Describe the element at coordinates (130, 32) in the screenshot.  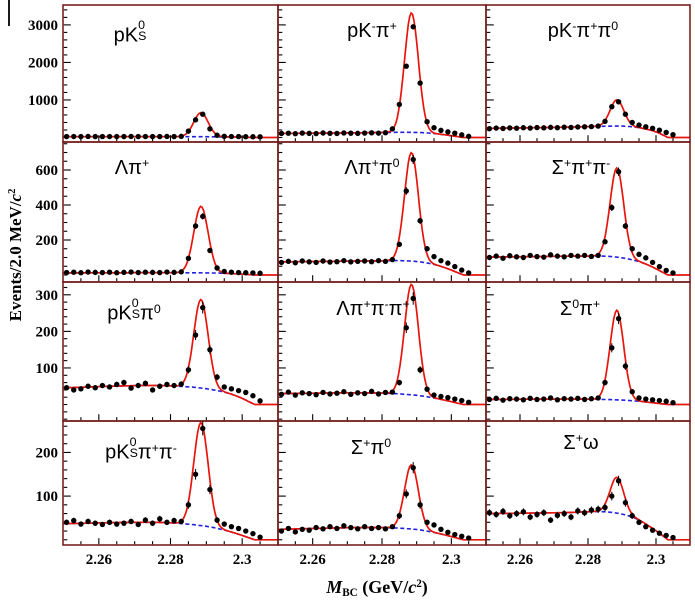
I see `panel-title-pKs0: pK 0 S` at that location.